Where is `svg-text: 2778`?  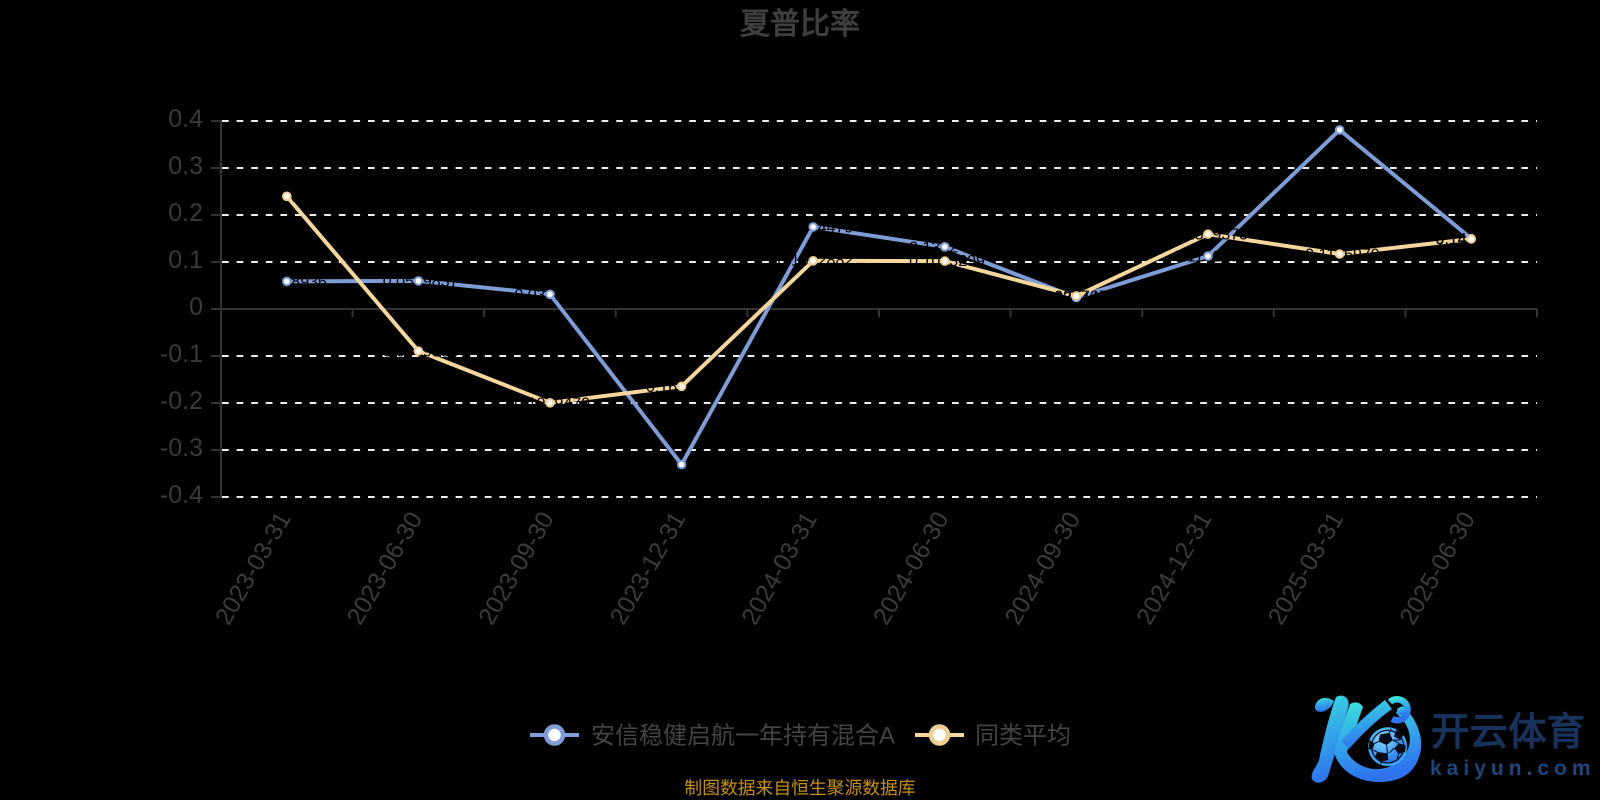 svg-text: 2778 is located at coordinates (1231, 257).